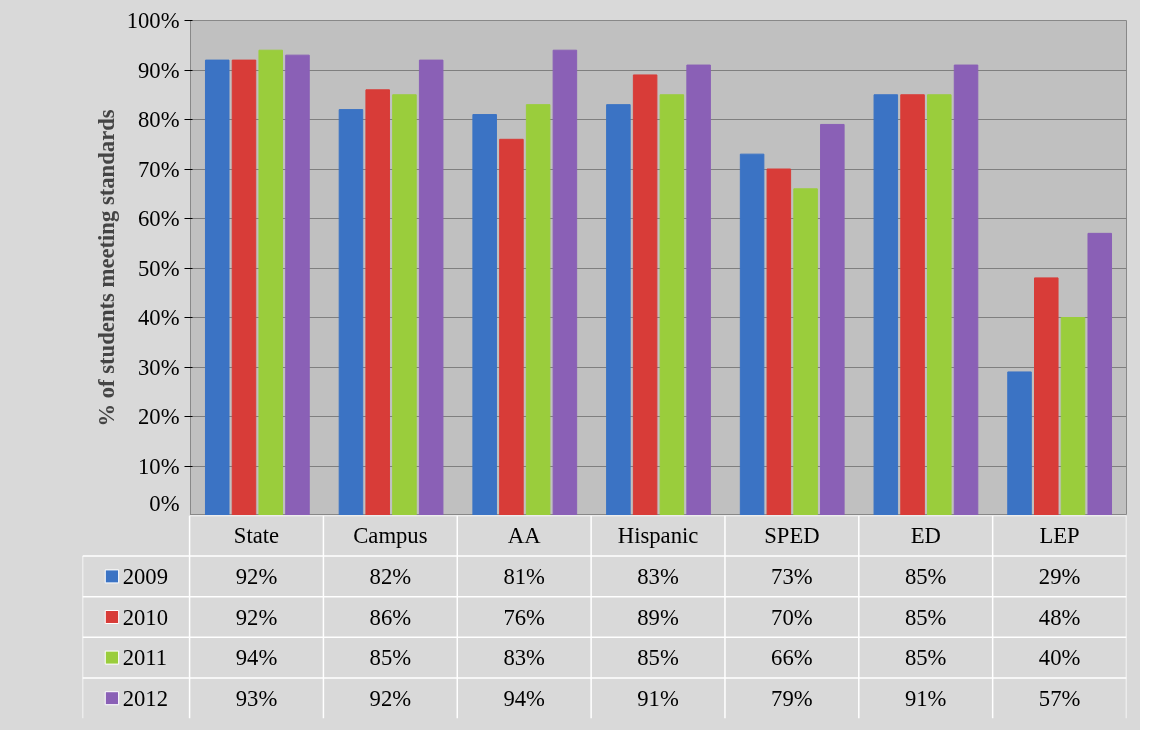 Image resolution: width=1151 pixels, height=745 pixels. Describe the element at coordinates (158, 268) in the screenshot. I see `y-tick-label: 50%` at that location.